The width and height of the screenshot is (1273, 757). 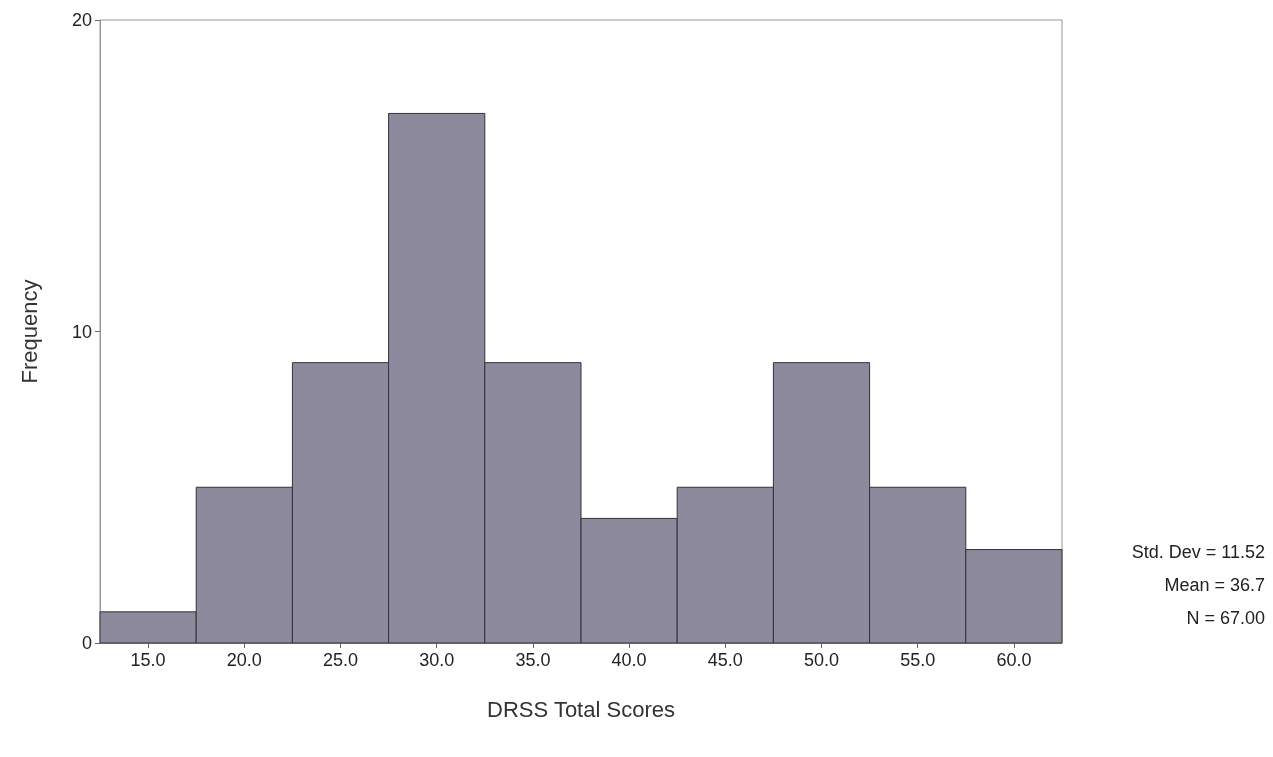 I want to click on x-tick-label: 50.0, so click(x=821, y=660).